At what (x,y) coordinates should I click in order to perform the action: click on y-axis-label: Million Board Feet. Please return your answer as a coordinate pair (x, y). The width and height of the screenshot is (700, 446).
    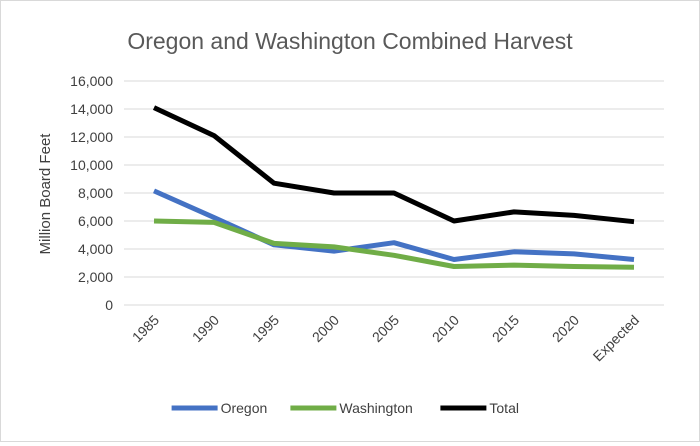
    Looking at the image, I should click on (45, 194).